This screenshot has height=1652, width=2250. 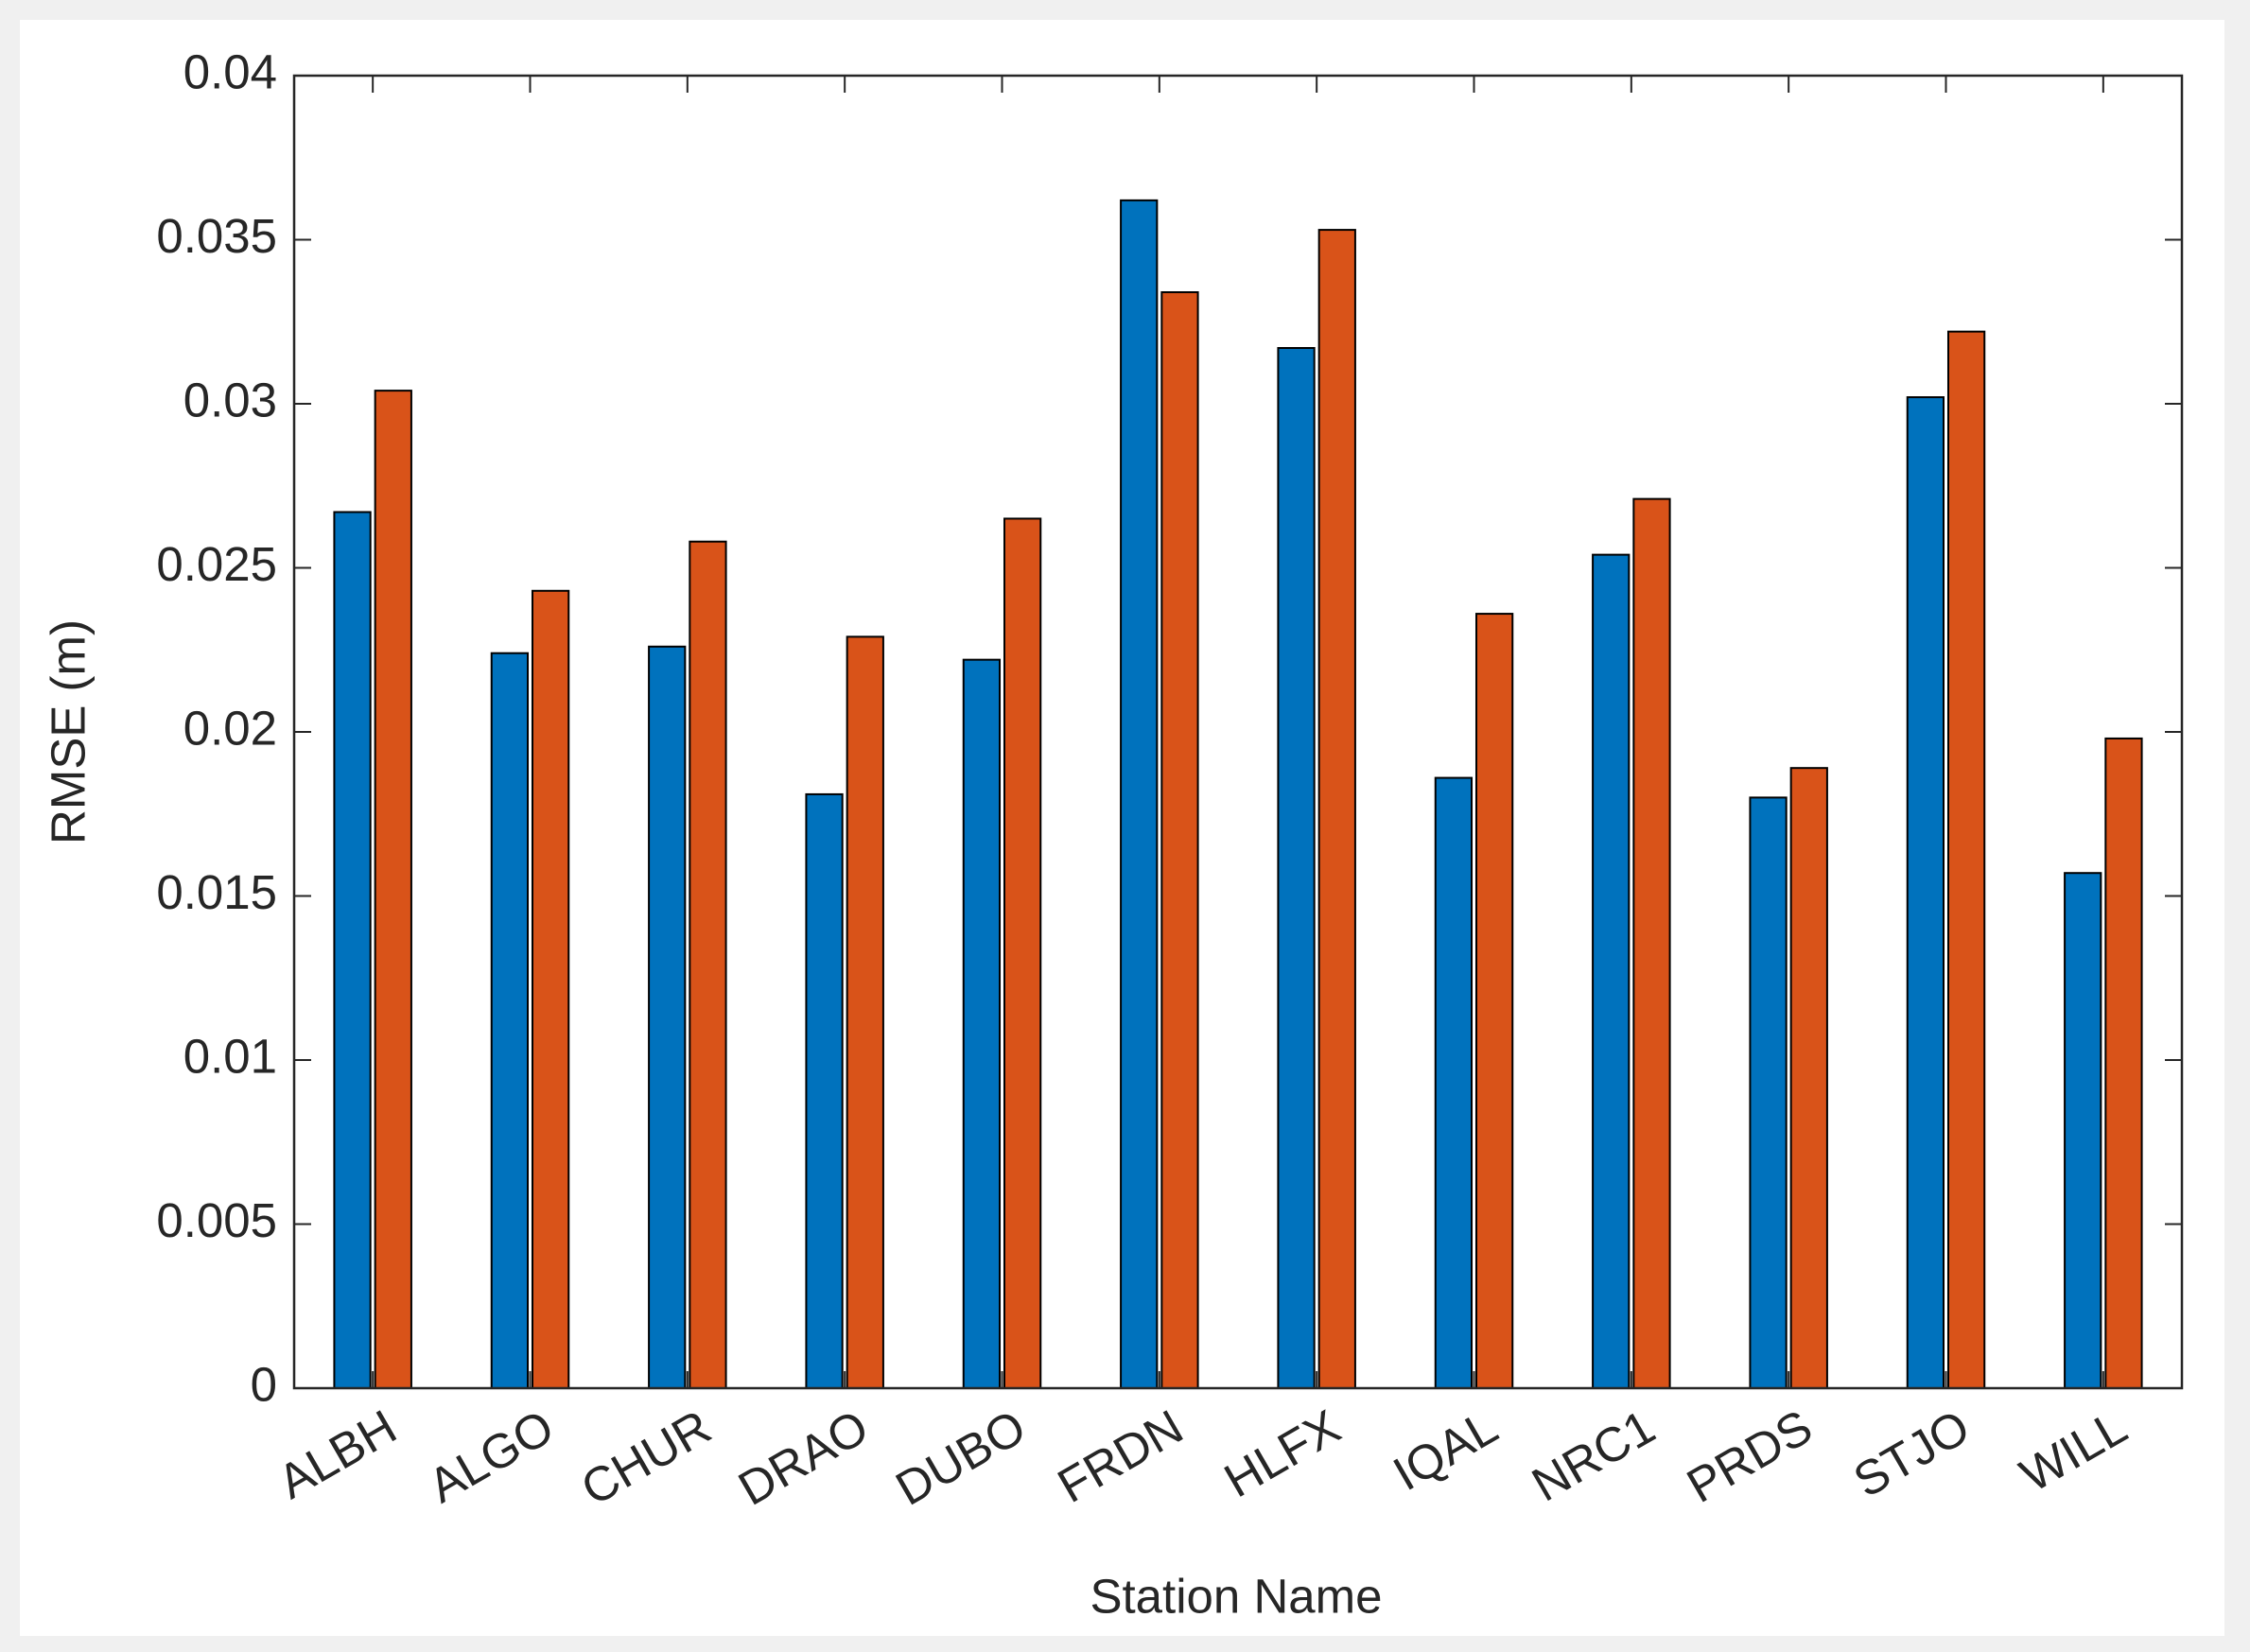 What do you see at coordinates (230, 728) in the screenshot?
I see `y-tick-label: 0.02` at bounding box center [230, 728].